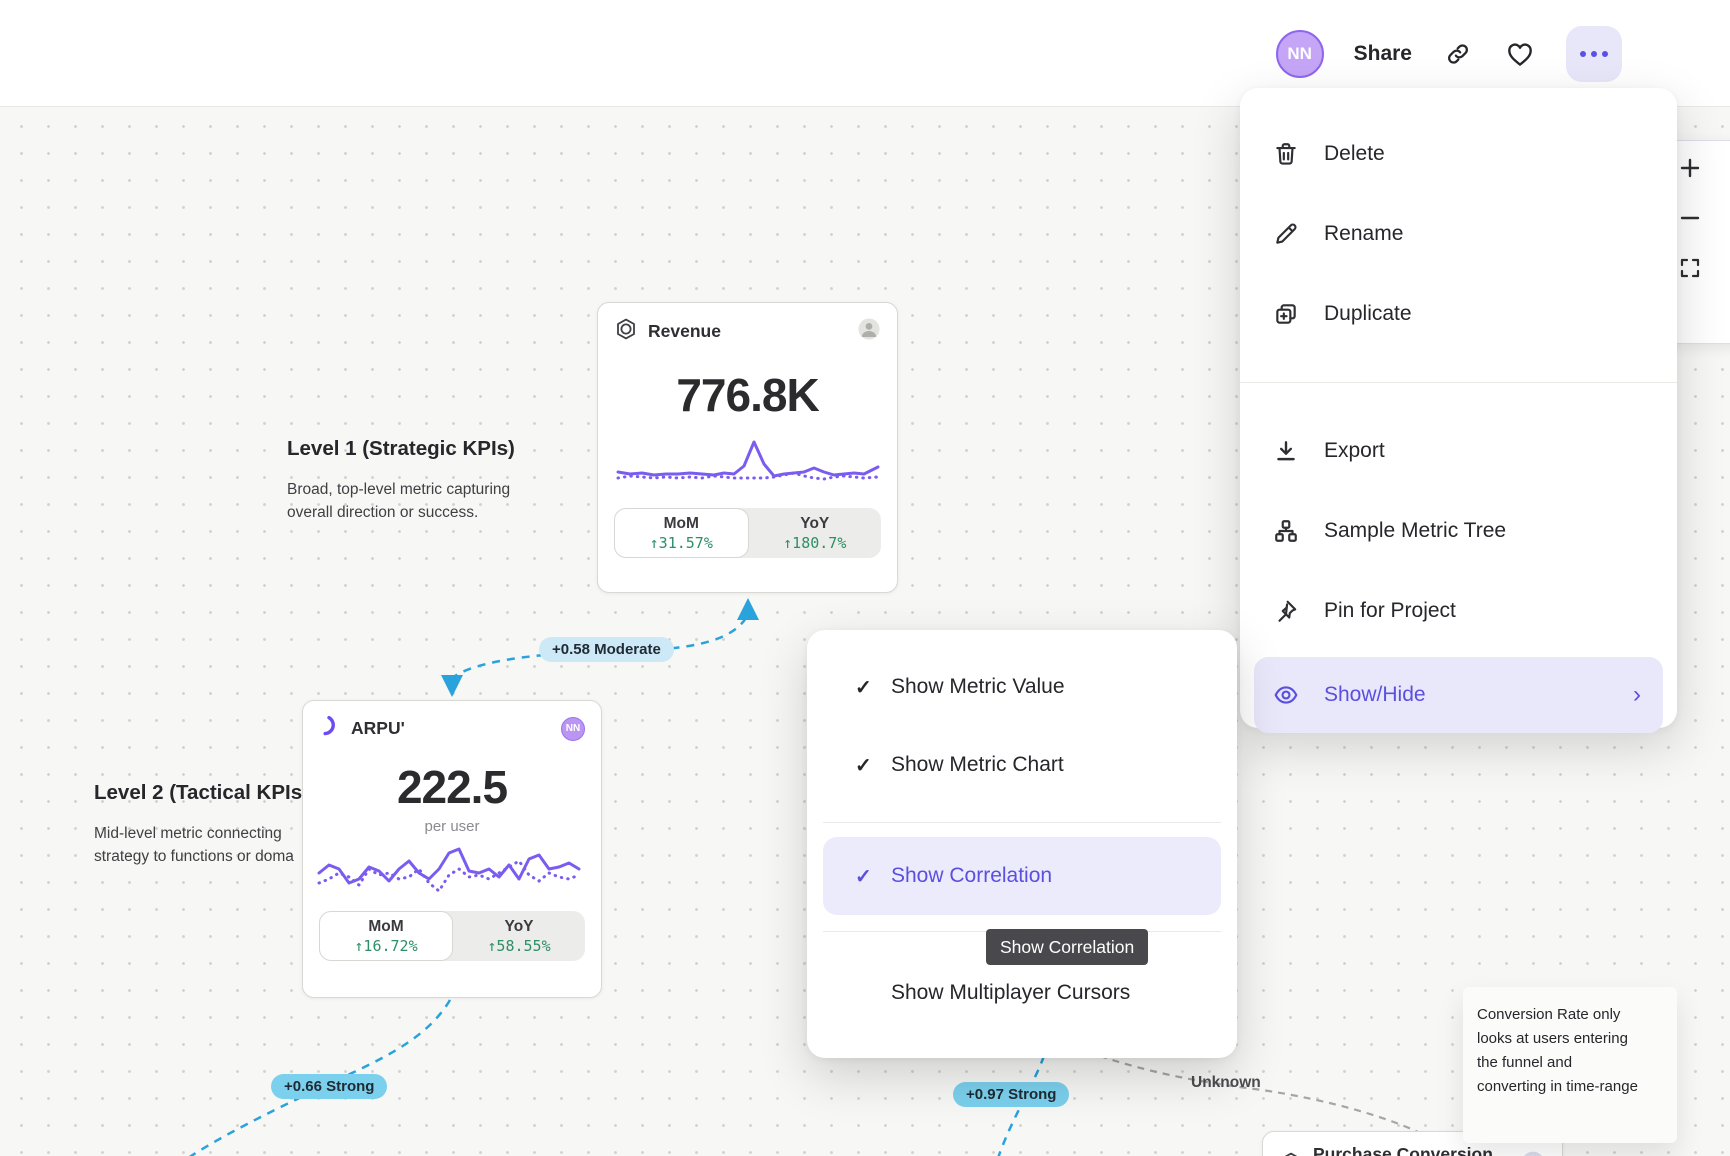 This screenshot has height=1156, width=1730. What do you see at coordinates (1368, 313) in the screenshot?
I see `menu-label: Duplicate` at bounding box center [1368, 313].